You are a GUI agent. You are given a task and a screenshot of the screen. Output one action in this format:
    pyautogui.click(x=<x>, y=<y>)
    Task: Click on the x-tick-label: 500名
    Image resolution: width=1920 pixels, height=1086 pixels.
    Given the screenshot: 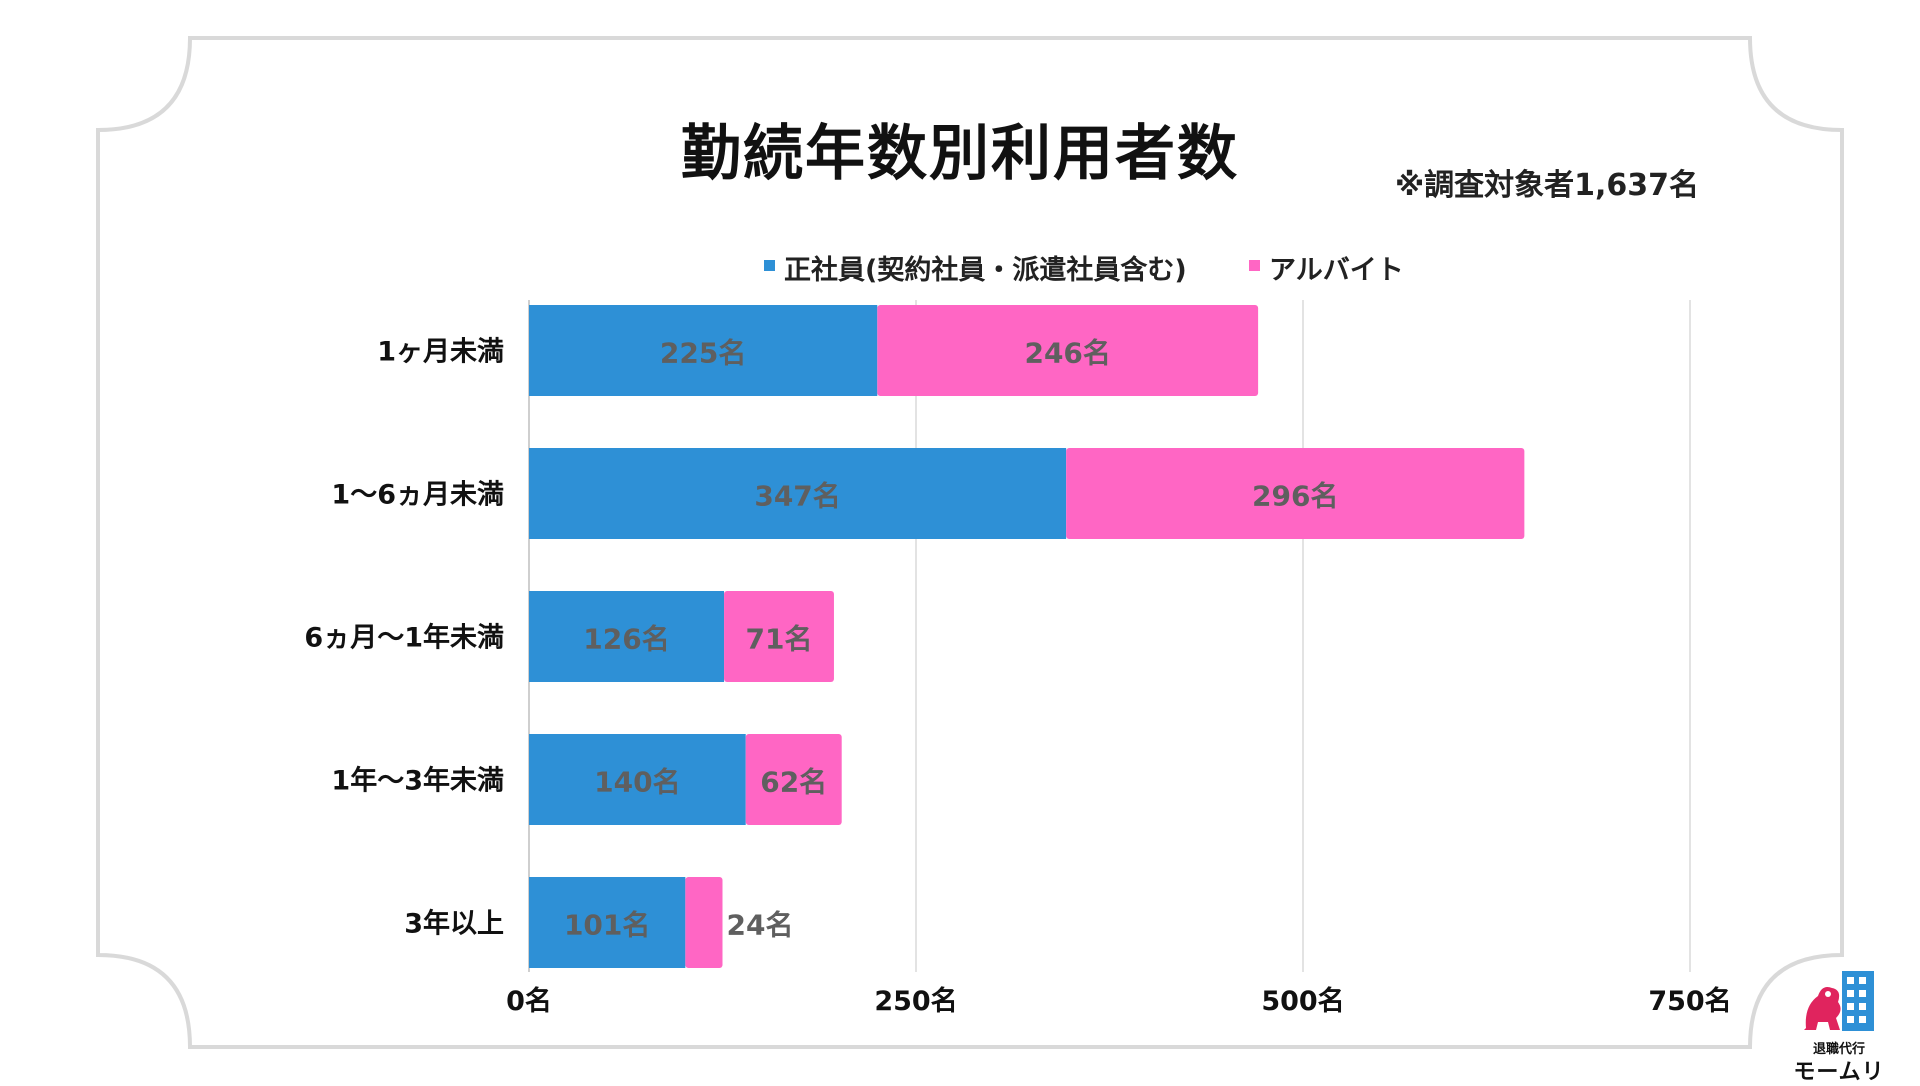 What is the action you would take?
    pyautogui.click(x=1302, y=1001)
    